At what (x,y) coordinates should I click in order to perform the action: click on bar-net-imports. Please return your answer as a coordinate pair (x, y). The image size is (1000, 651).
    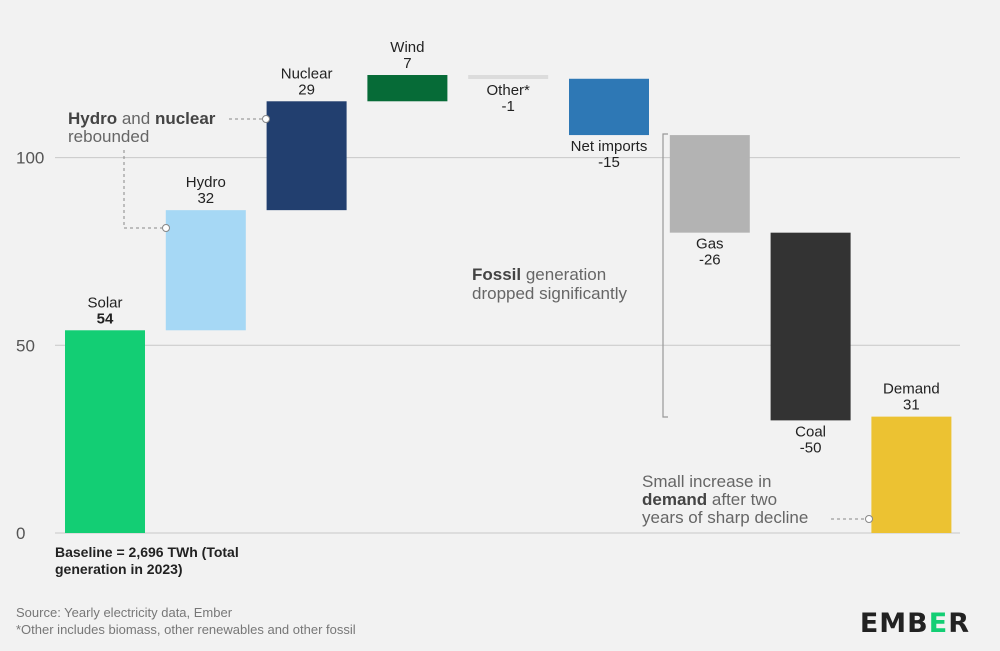
    Looking at the image, I should click on (609, 107).